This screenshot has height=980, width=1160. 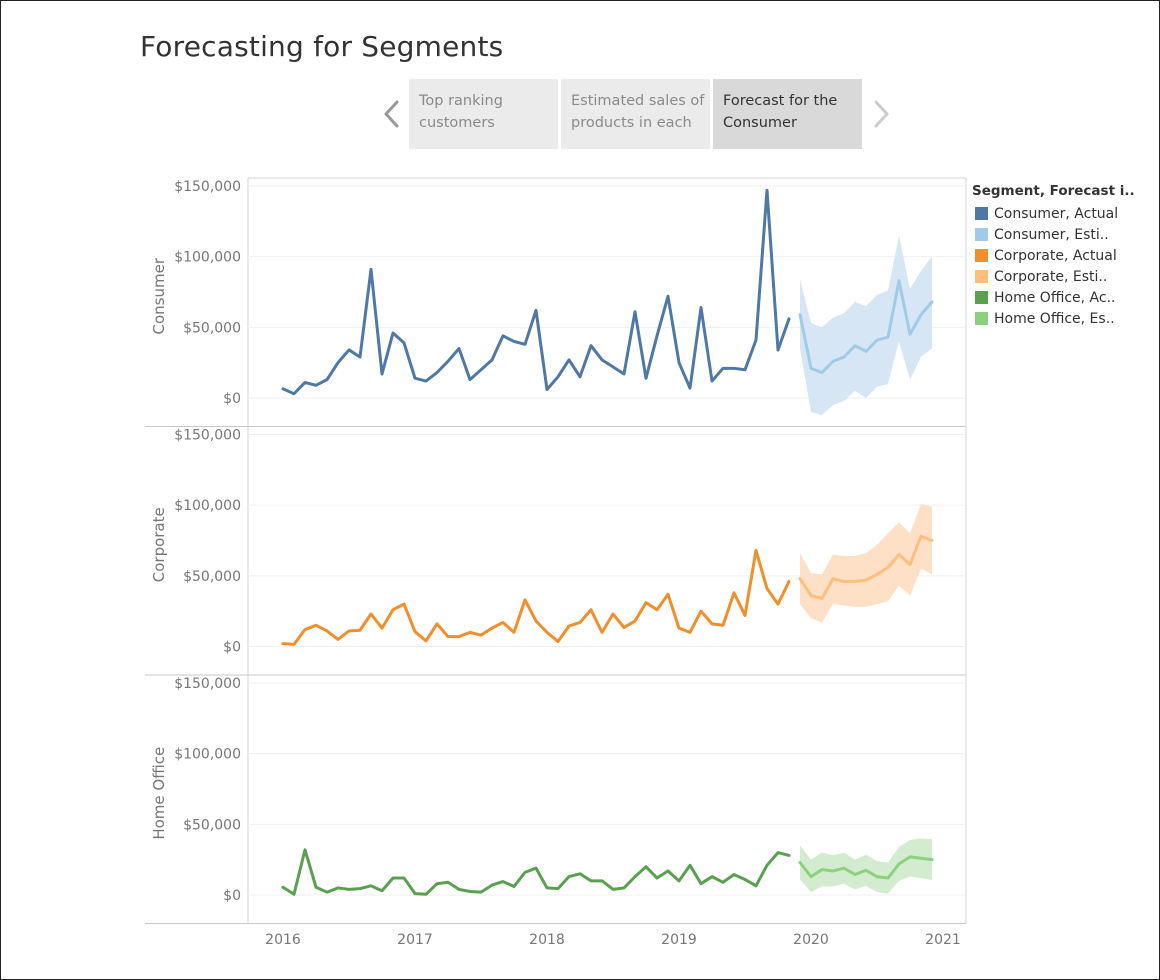 I want to click on legend-label: Home Office, Es.., so click(x=1054, y=318).